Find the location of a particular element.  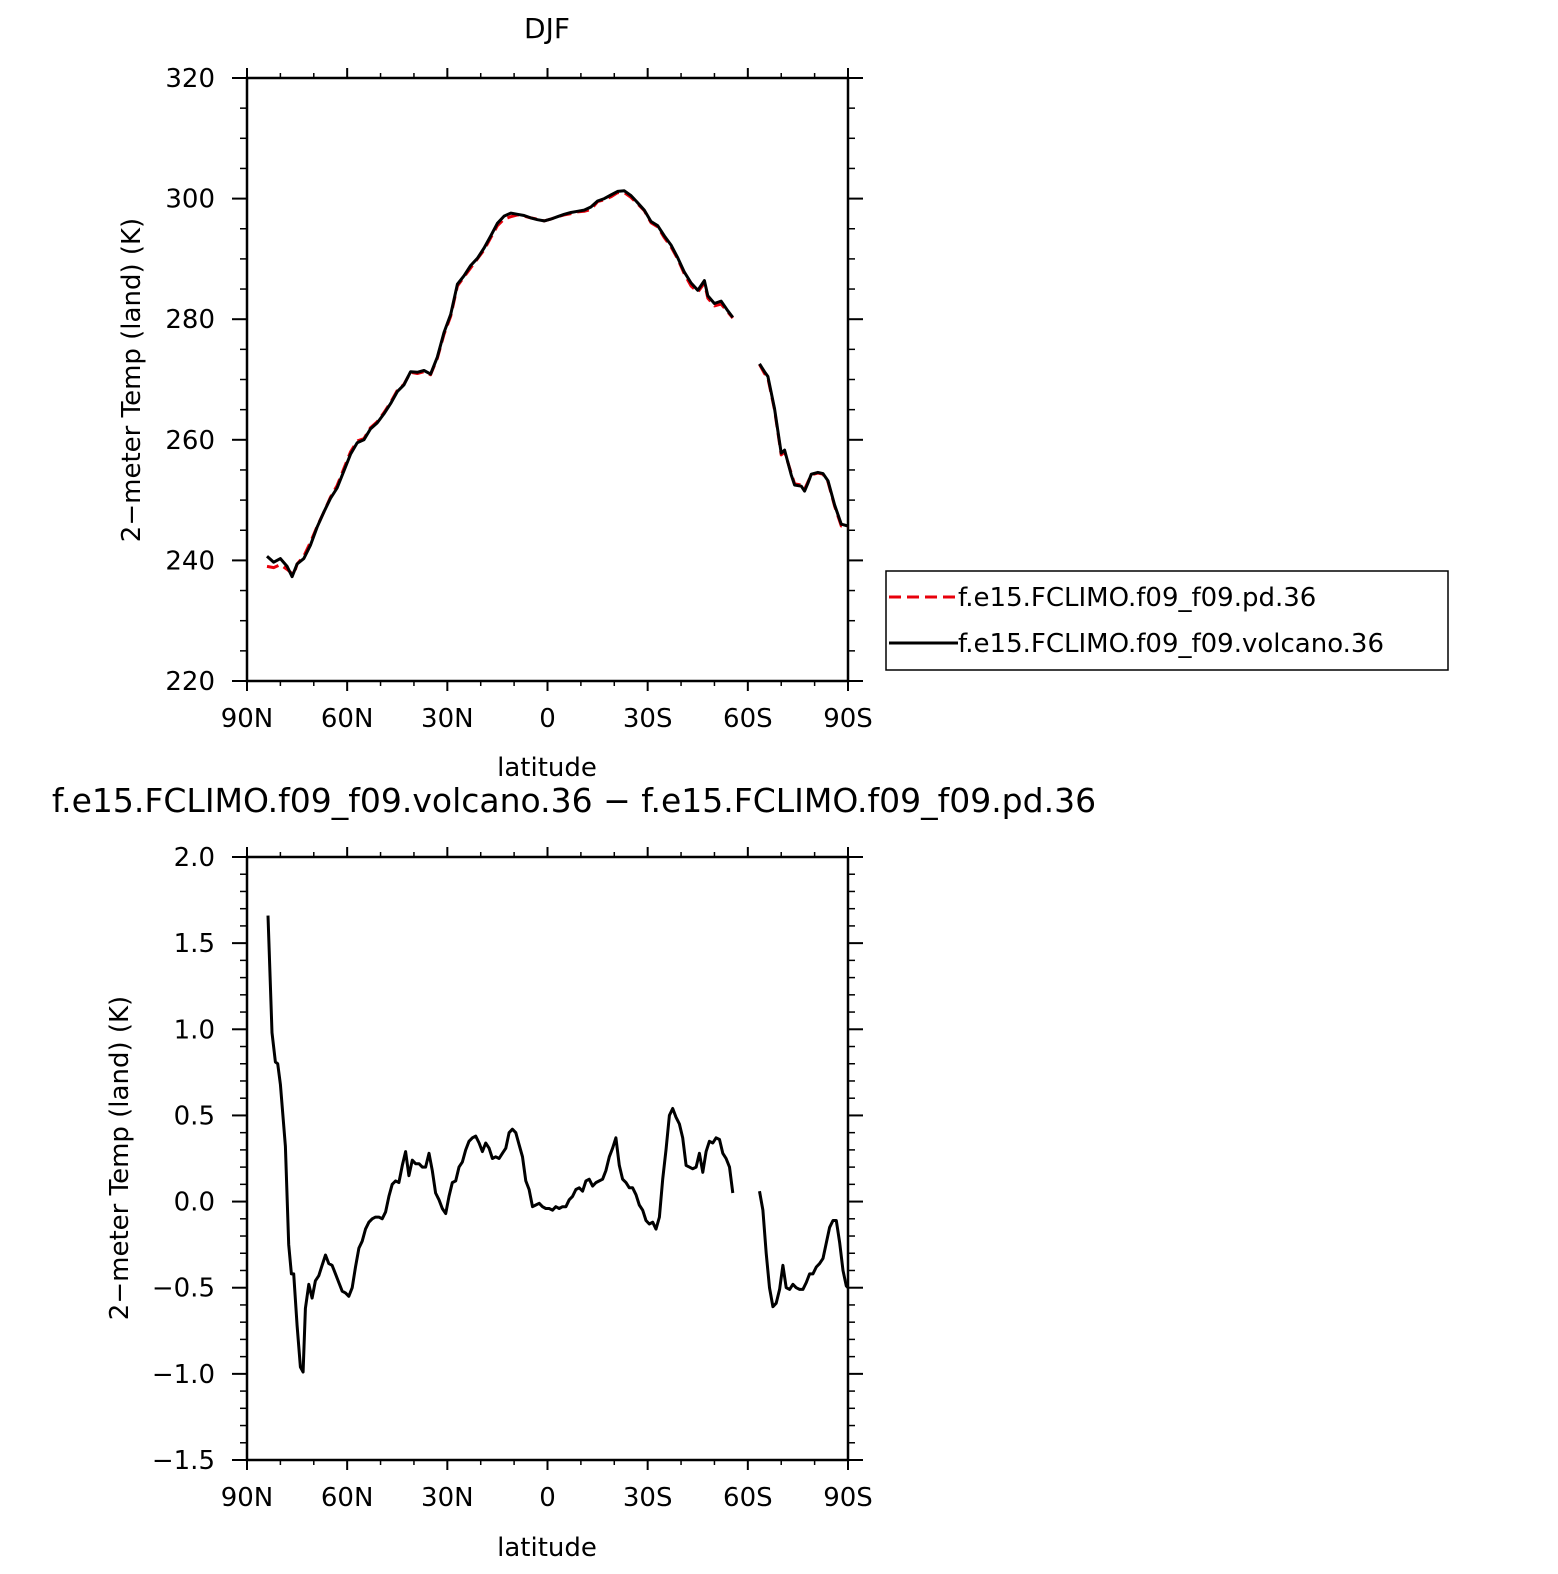

bottom-chart-x-tick-label: 30S is located at coordinates (648, 1498).